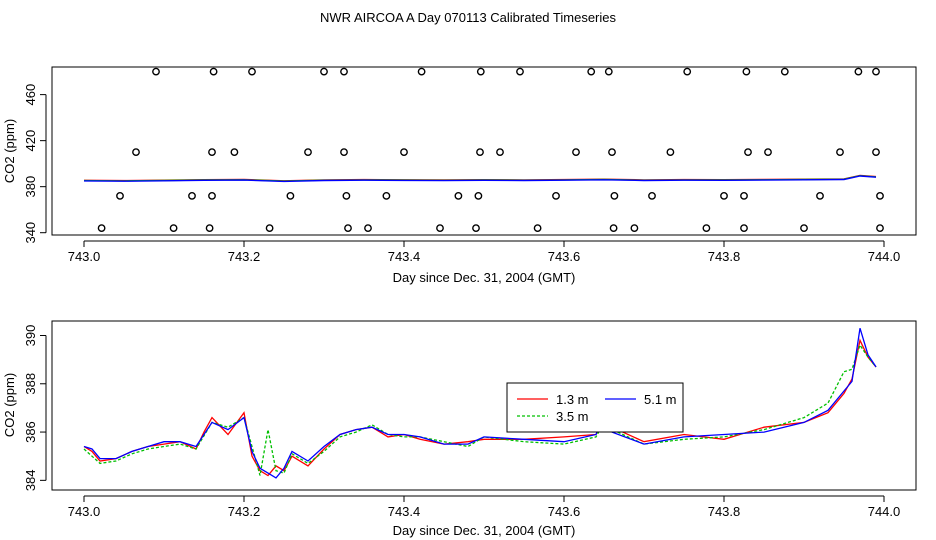  What do you see at coordinates (84, 511) in the screenshot?
I see `bottom-x-tick-label: 743.0` at bounding box center [84, 511].